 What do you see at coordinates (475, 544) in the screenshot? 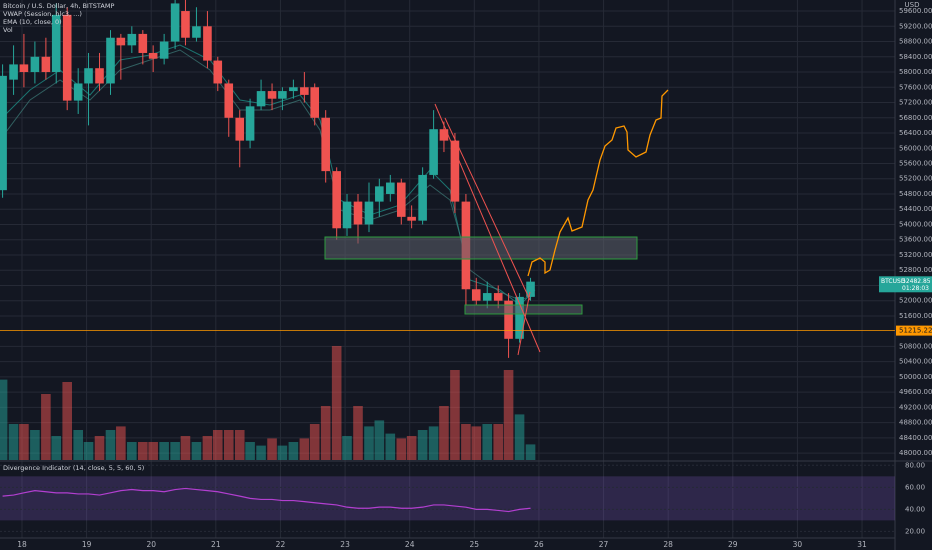
I see `x-tick-label: 25` at bounding box center [475, 544].